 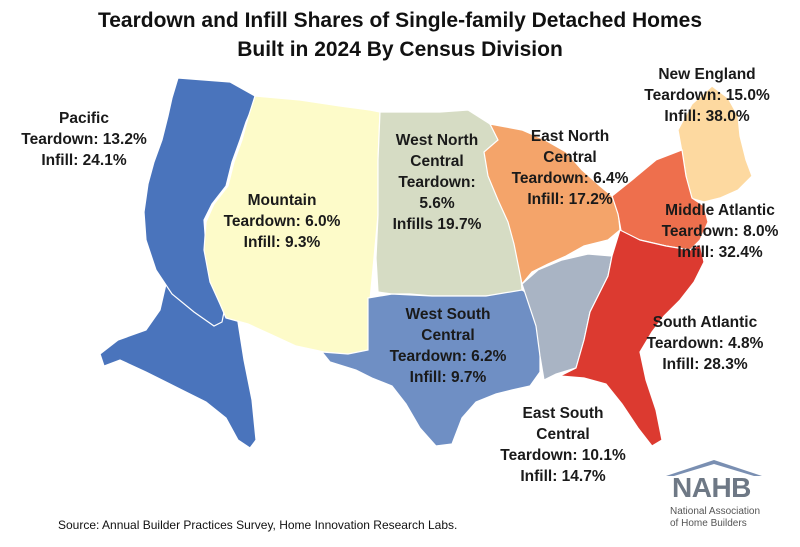 What do you see at coordinates (705, 322) in the screenshot?
I see `label-line: South Atlantic` at bounding box center [705, 322].